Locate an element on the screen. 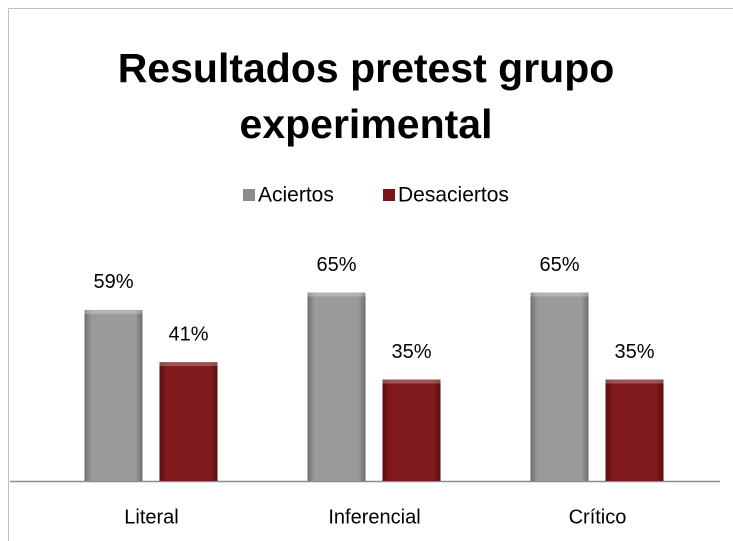 This screenshot has height=541, width=733. data-label: 41% is located at coordinates (188, 334).